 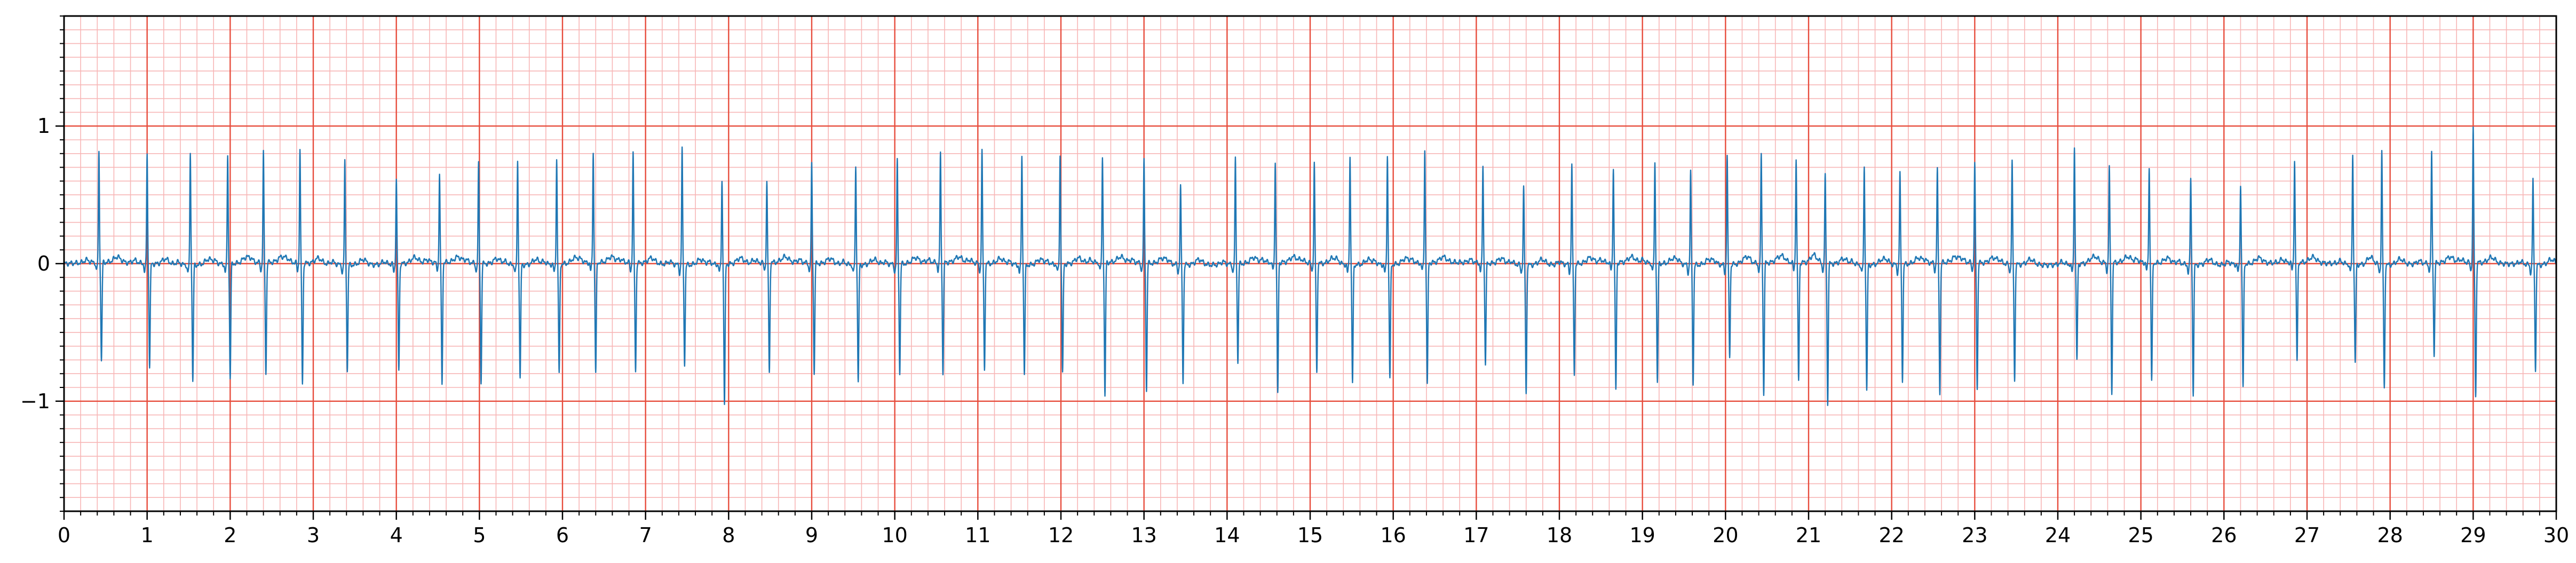 What do you see at coordinates (645, 535) in the screenshot?
I see `x-tick-label: 7` at bounding box center [645, 535].